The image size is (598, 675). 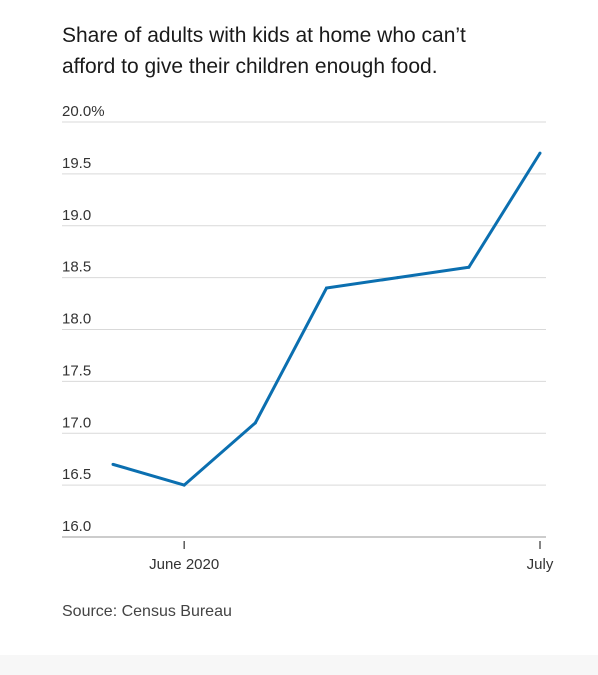 I want to click on y-tick-label: 18.0, so click(x=76, y=319).